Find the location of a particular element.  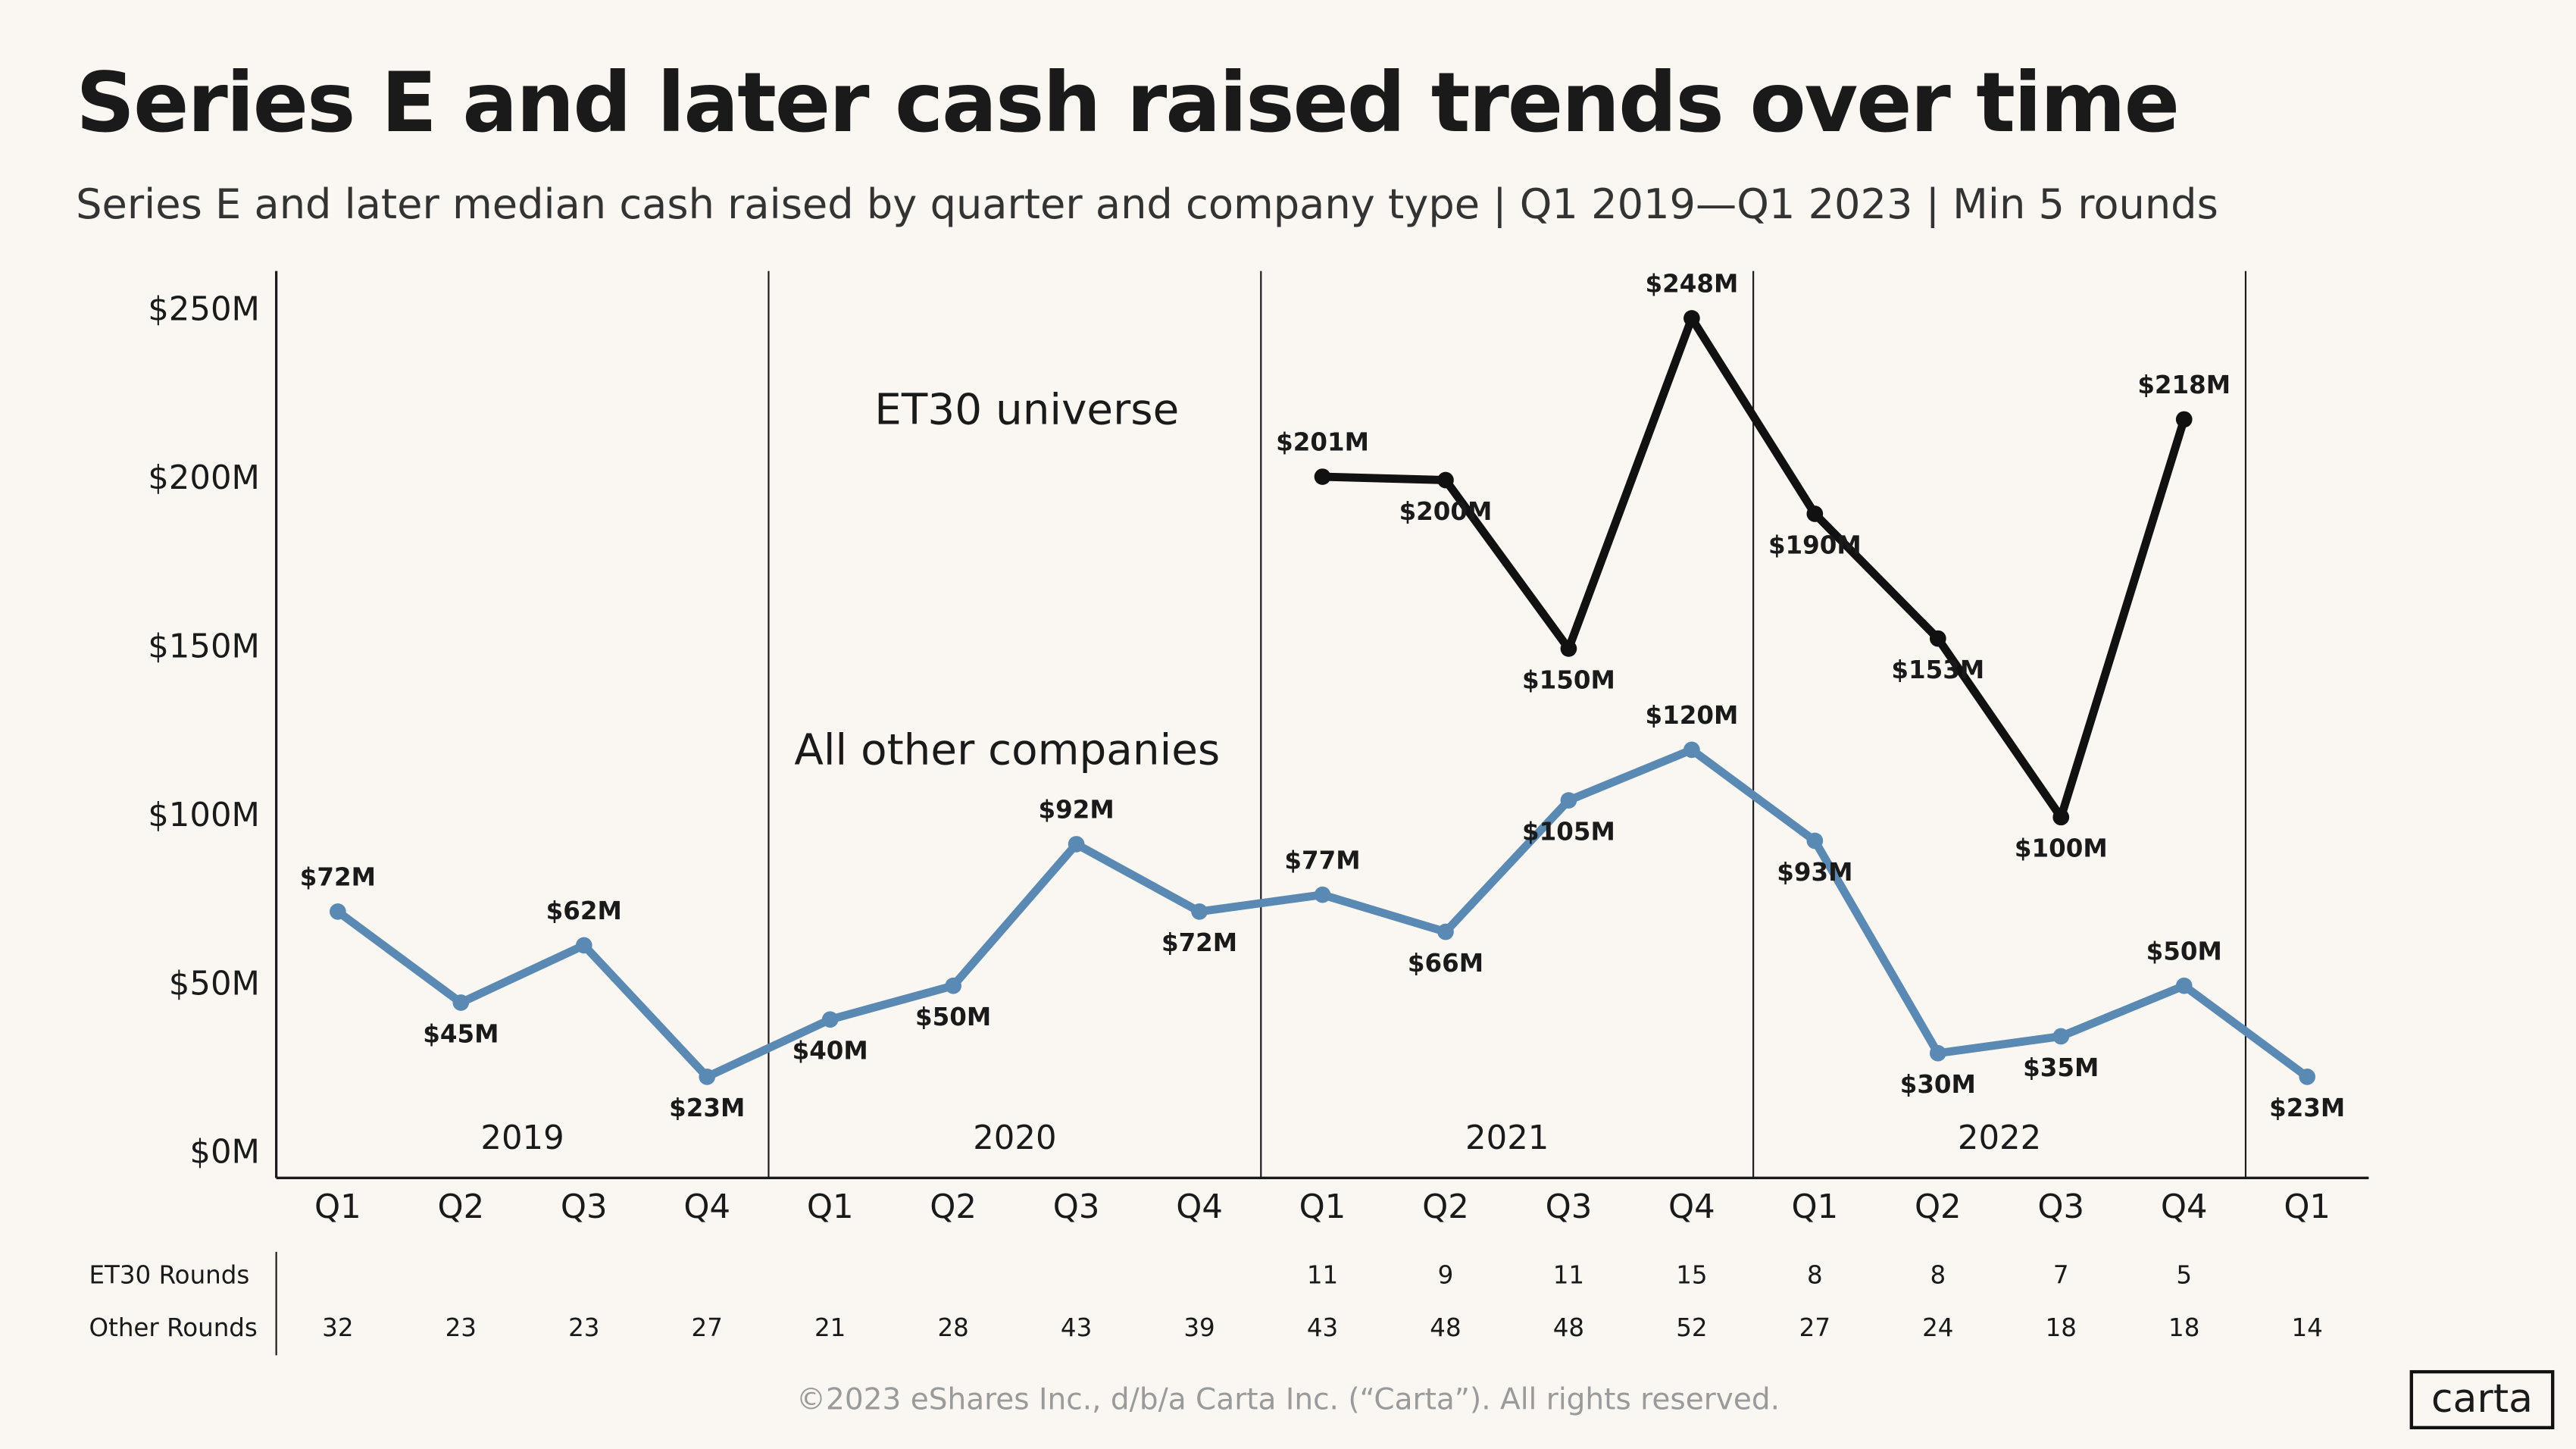

y-tick-label: $50M is located at coordinates (214, 984).